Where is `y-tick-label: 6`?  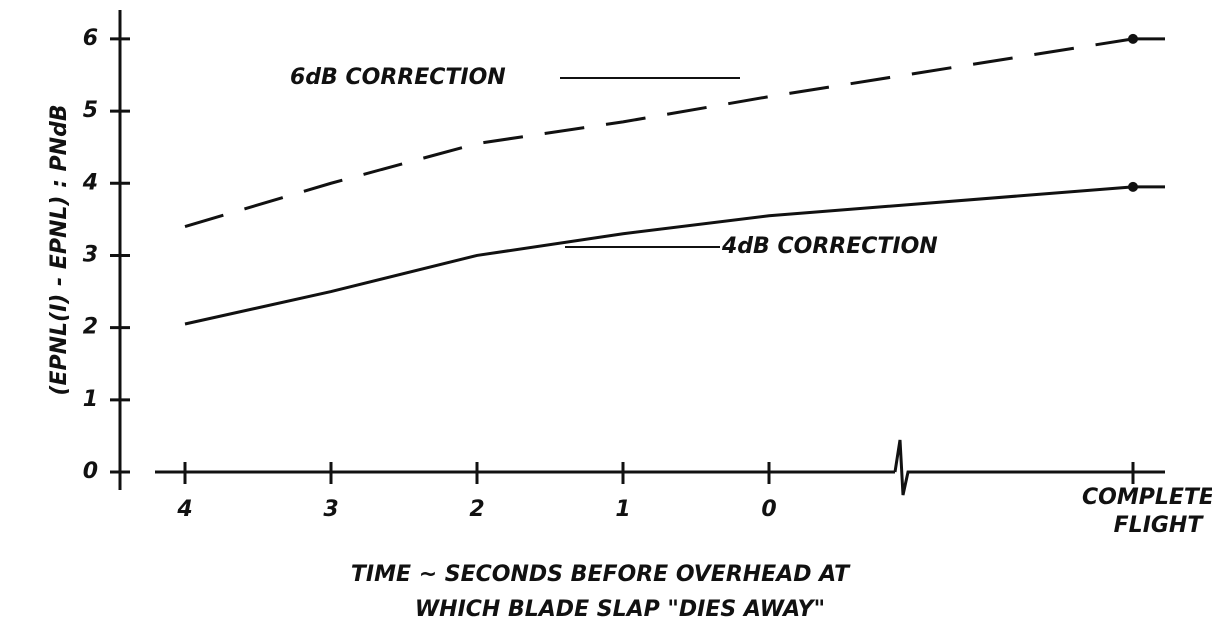
y-tick-label: 6 is located at coordinates (90, 38).